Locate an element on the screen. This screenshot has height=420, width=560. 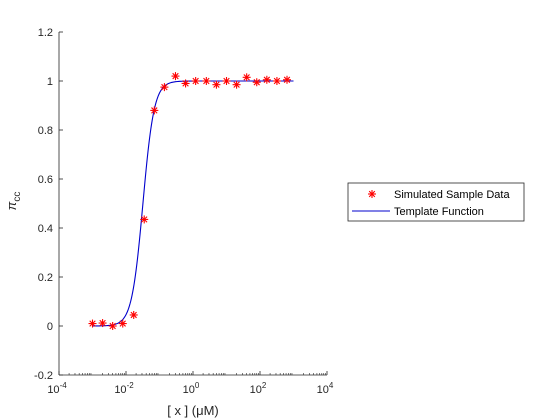
y-tick-label: 0.6 is located at coordinates (45, 180).